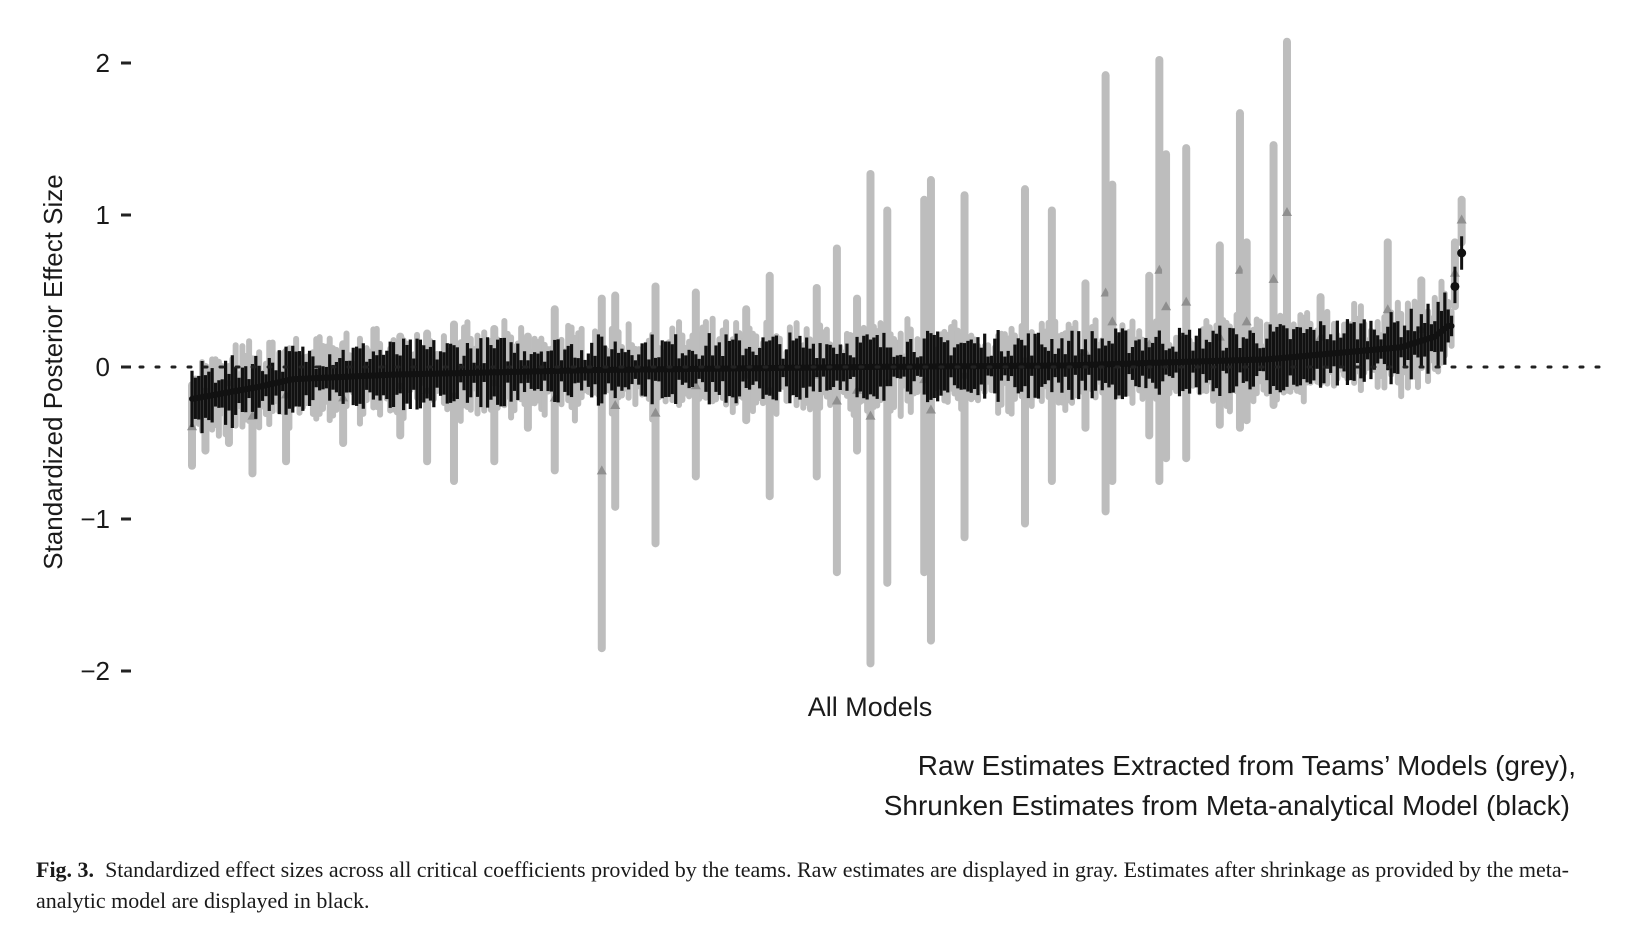 Image resolution: width=1632 pixels, height=934 pixels. What do you see at coordinates (103, 215) in the screenshot?
I see `y-tick-label: 1` at bounding box center [103, 215].